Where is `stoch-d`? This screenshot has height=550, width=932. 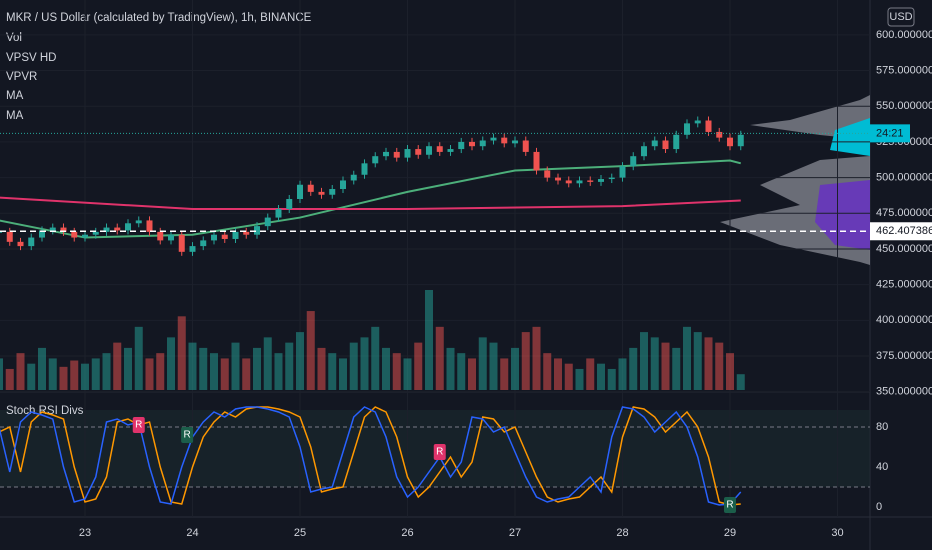
stoch-d is located at coordinates (370, 456).